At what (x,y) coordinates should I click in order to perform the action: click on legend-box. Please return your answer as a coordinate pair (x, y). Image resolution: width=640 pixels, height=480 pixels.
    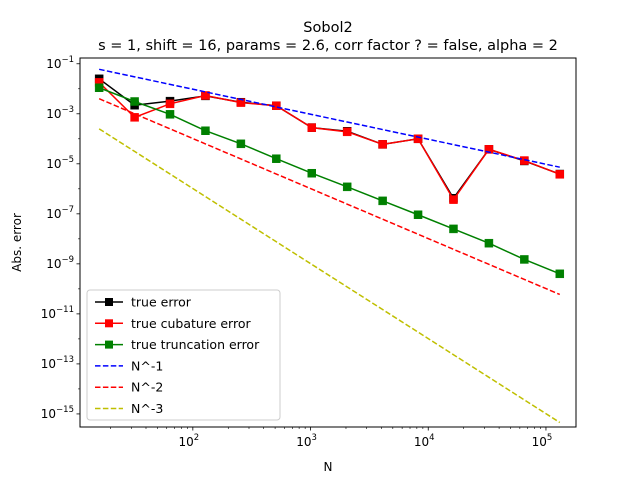
    Looking at the image, I should click on (183, 355).